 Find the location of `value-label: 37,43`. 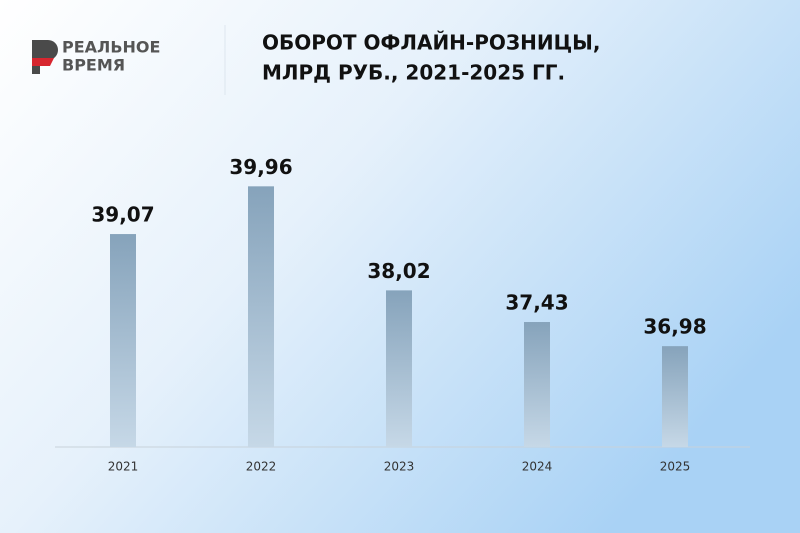

value-label: 37,43 is located at coordinates (536, 303).